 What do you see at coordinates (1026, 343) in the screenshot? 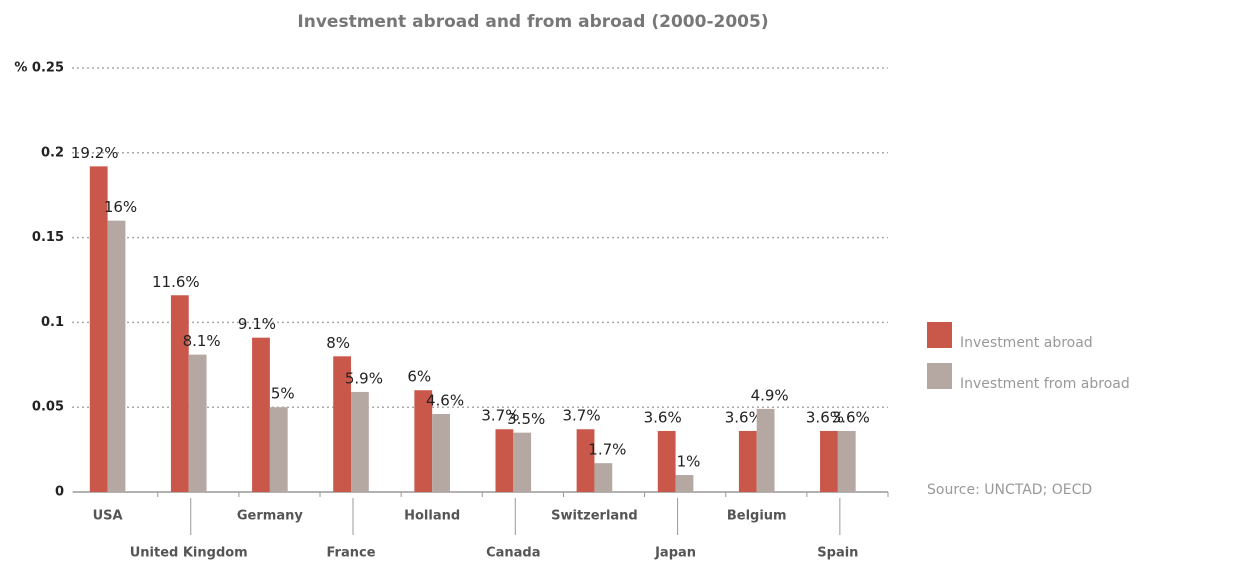
I see `legend-label: Investment abroad` at bounding box center [1026, 343].